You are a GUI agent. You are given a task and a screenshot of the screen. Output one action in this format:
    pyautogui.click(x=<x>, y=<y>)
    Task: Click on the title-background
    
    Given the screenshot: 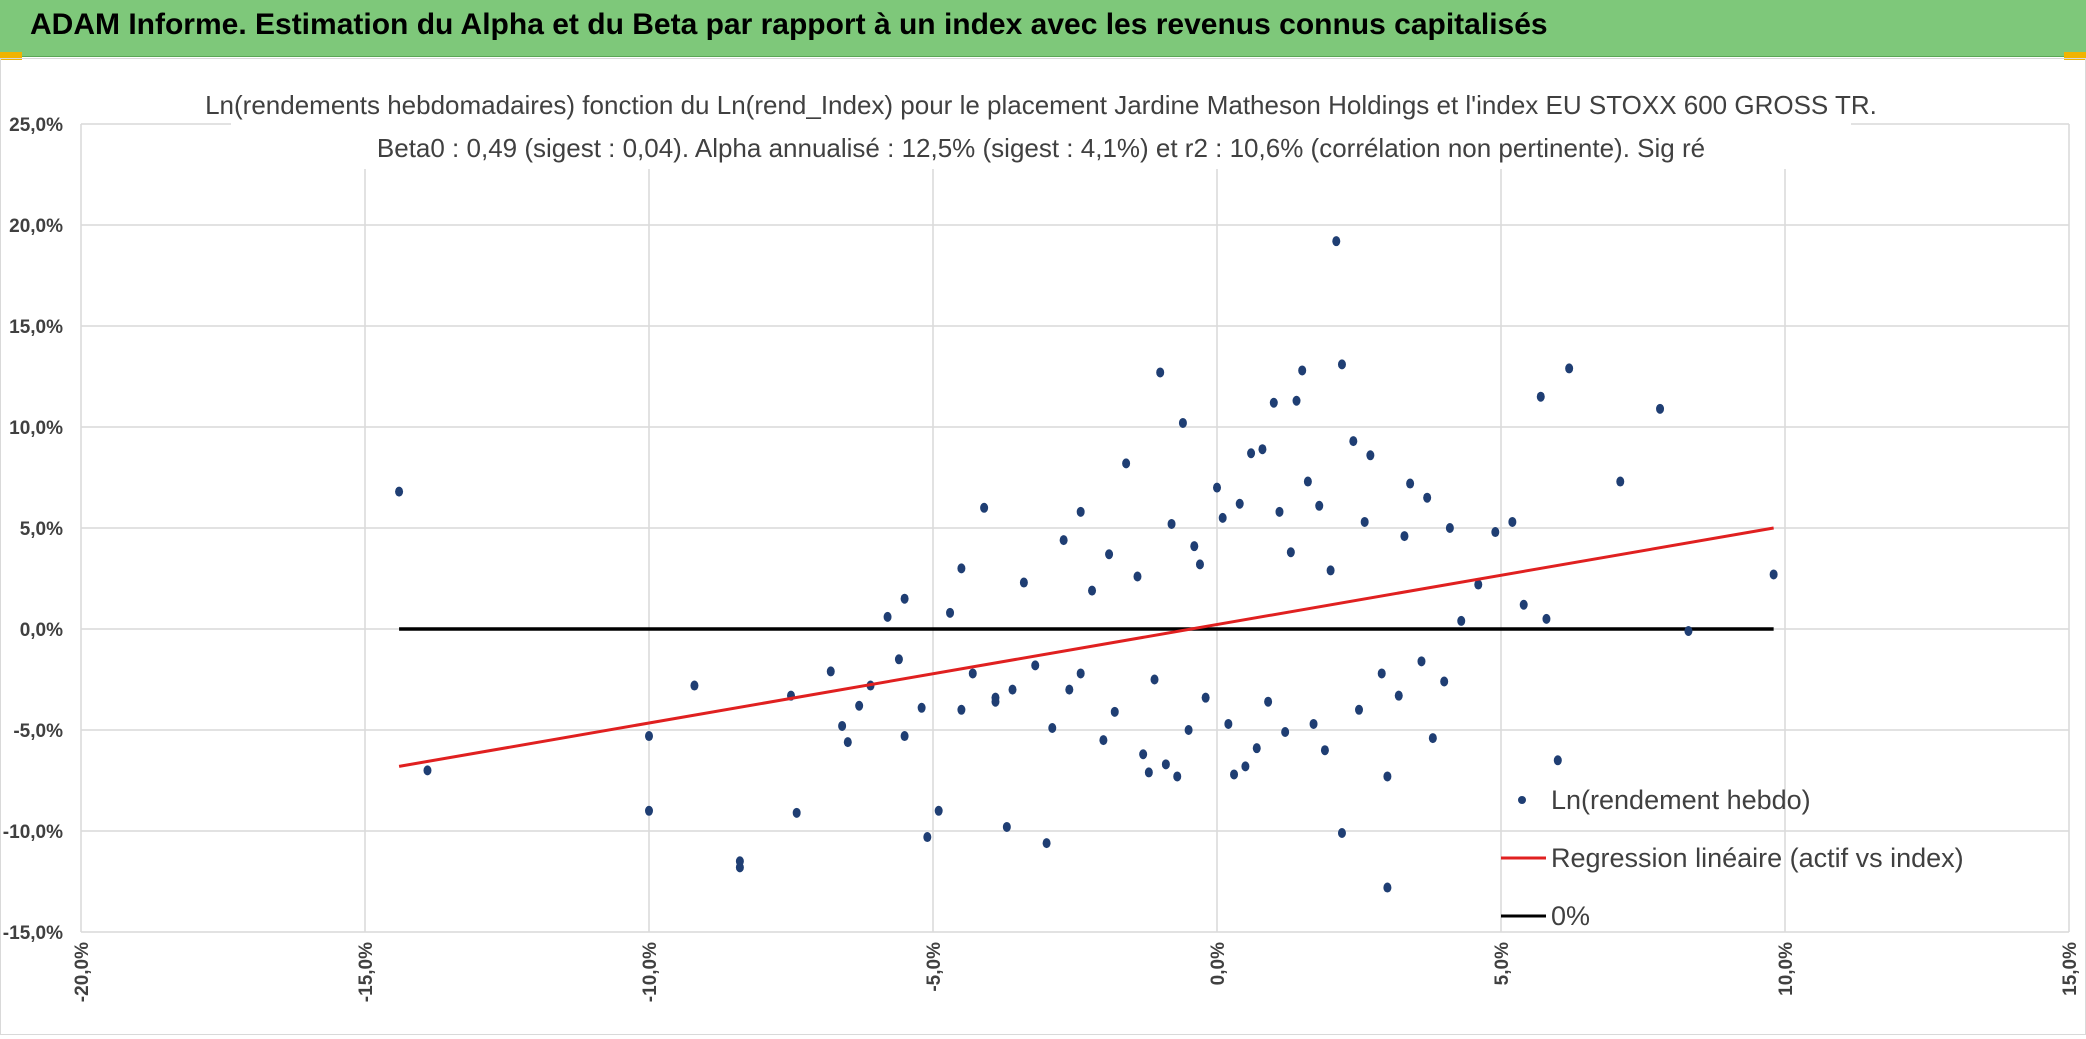 What is the action you would take?
    pyautogui.click(x=1041, y=119)
    